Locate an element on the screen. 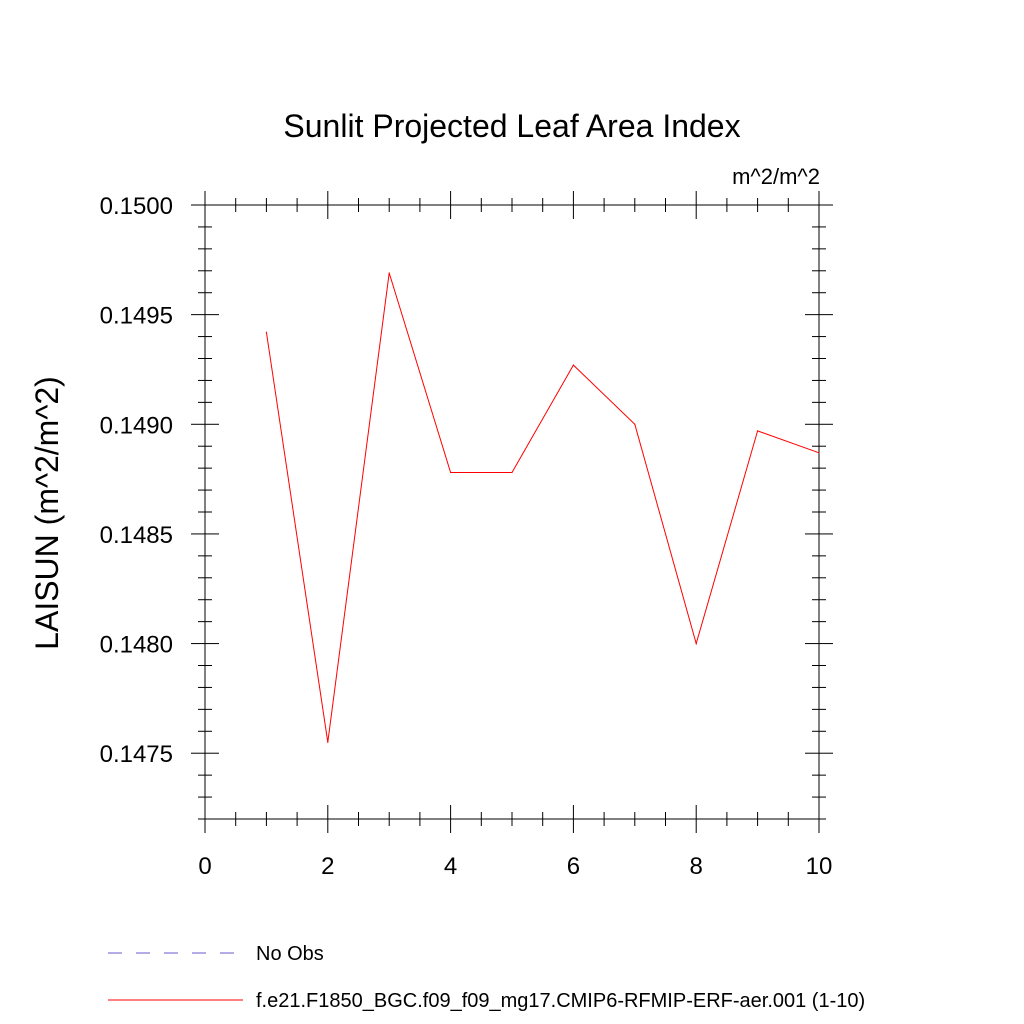 Image resolution: width=1024 pixels, height=1024 pixels. y-tick-label: 0.1500 is located at coordinates (136, 206).